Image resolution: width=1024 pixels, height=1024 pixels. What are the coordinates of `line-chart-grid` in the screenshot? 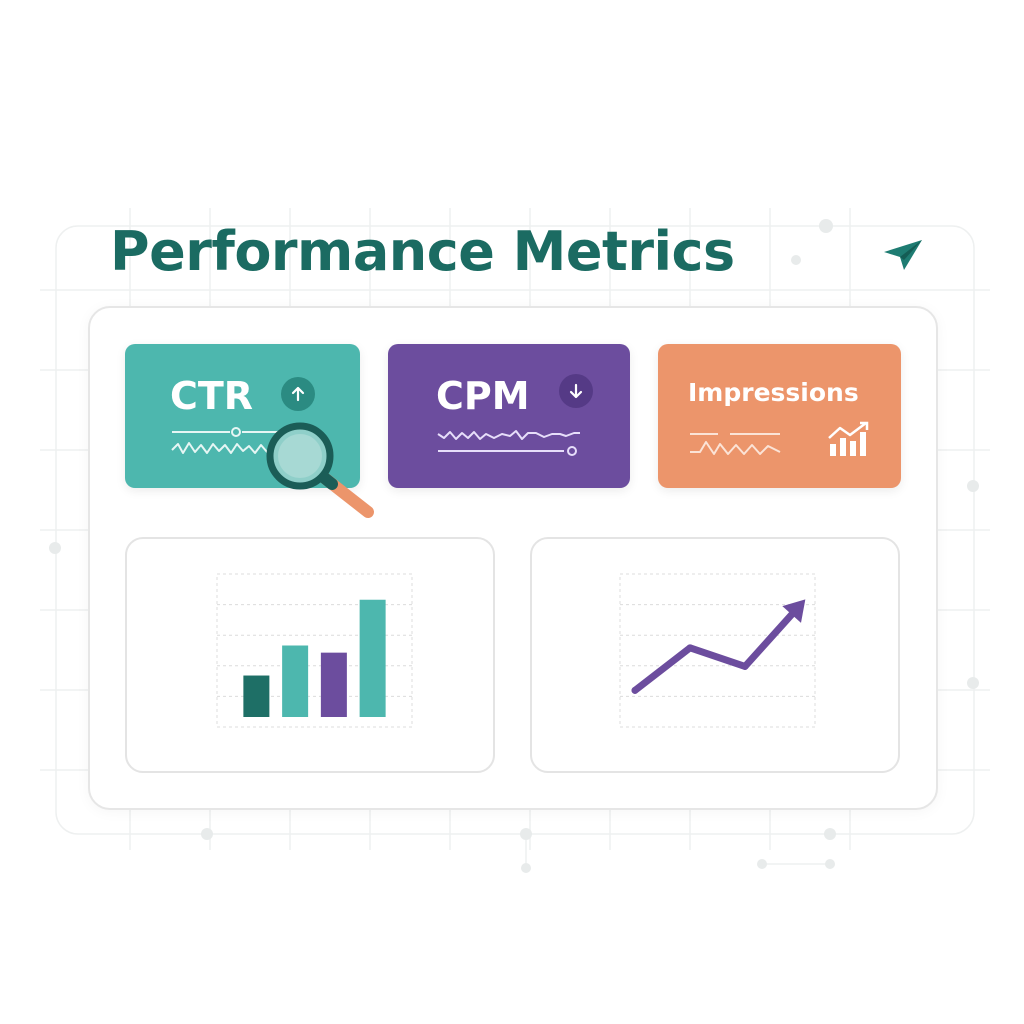 It's located at (717, 650).